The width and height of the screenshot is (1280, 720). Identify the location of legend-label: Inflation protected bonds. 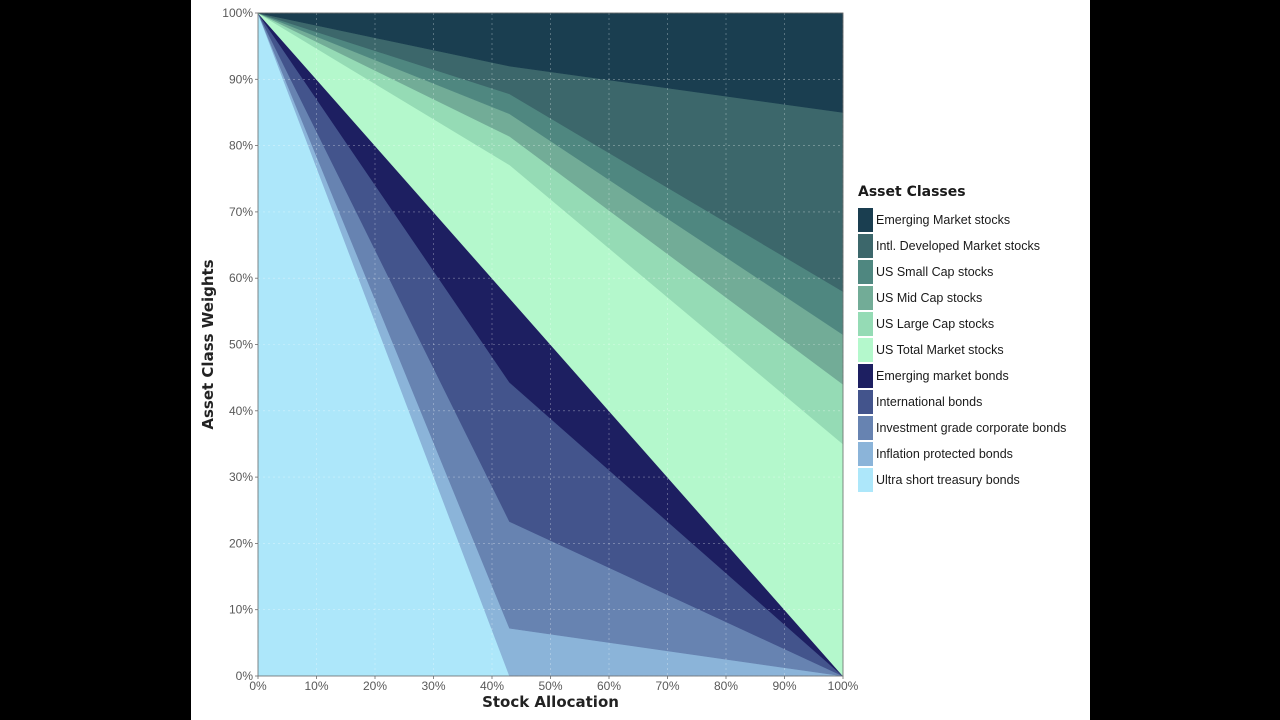
(944, 454).